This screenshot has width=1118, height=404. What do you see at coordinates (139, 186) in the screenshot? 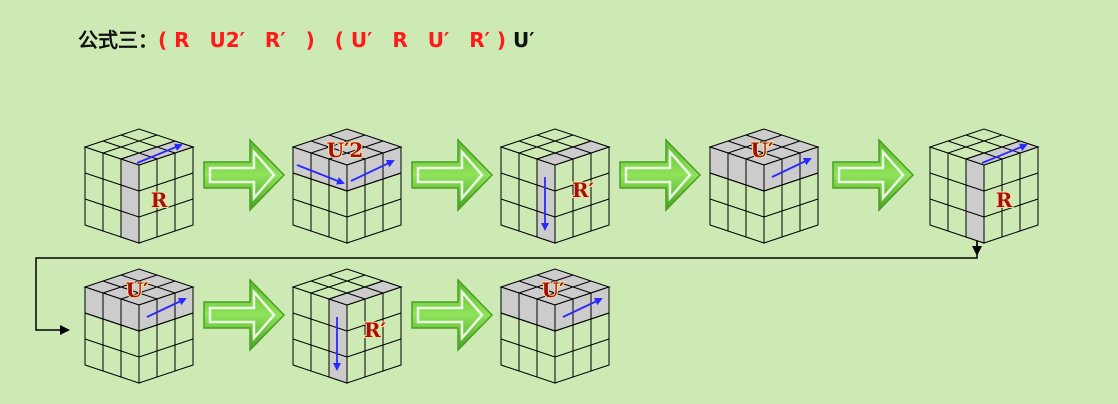
I see `cube-step-1: R` at bounding box center [139, 186].